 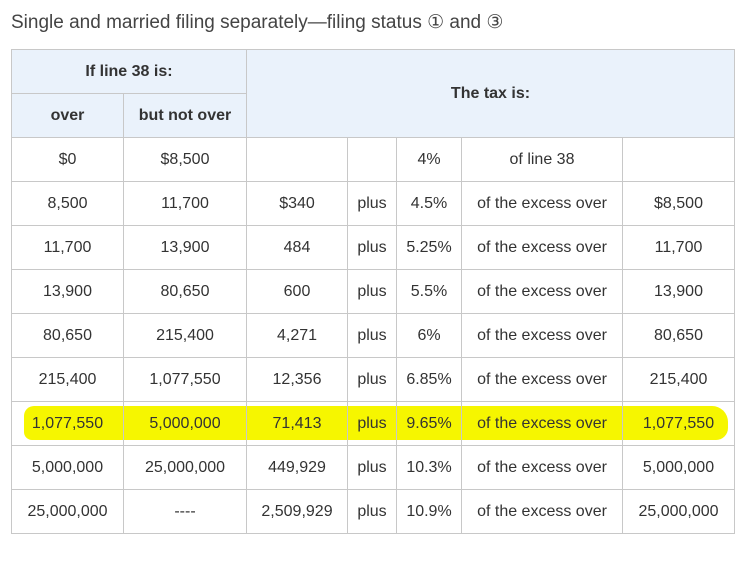 I want to click on cell-rate: 4.5%, so click(x=429, y=203).